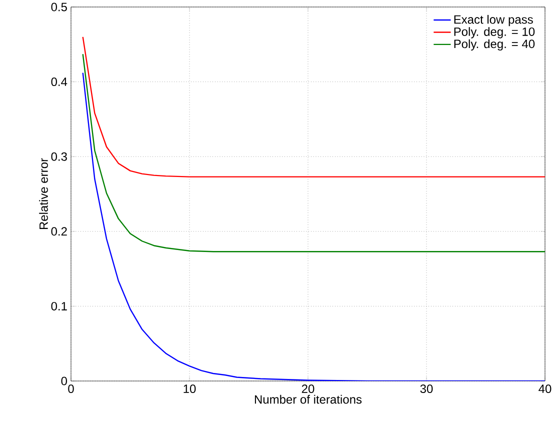  Describe the element at coordinates (494, 32) in the screenshot. I see `legend-label: Poly. deg. = 10` at that location.